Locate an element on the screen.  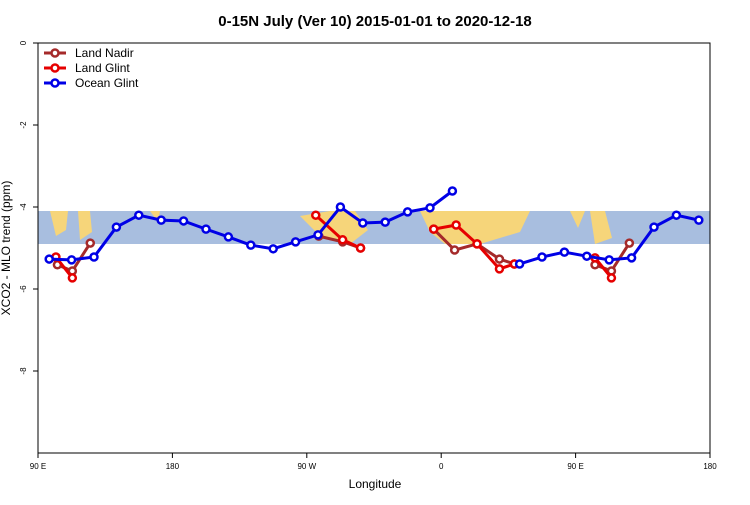
y-tick-label: -2 is located at coordinates (23, 125).